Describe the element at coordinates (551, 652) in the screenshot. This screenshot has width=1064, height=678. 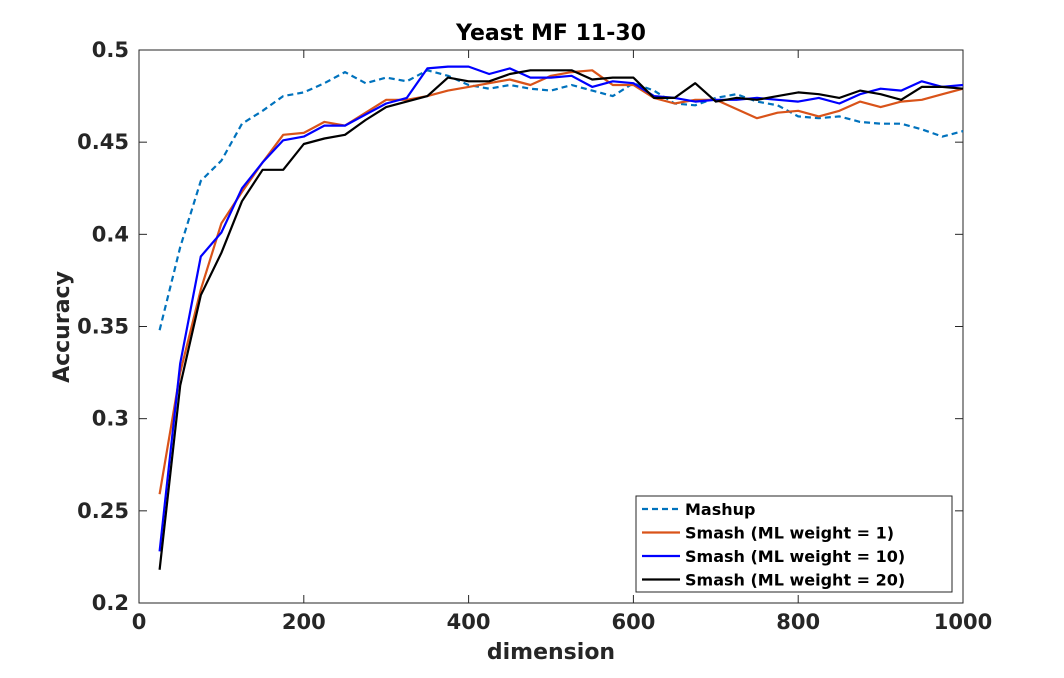
I see `x-axis-title: dimension` at that location.